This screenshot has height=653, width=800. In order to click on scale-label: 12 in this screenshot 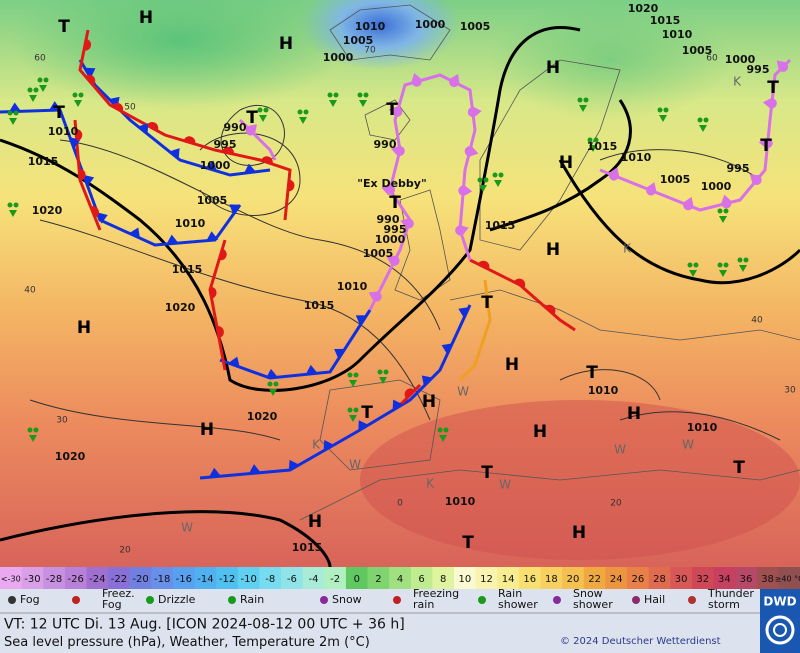, I will do `click(486, 579)`.